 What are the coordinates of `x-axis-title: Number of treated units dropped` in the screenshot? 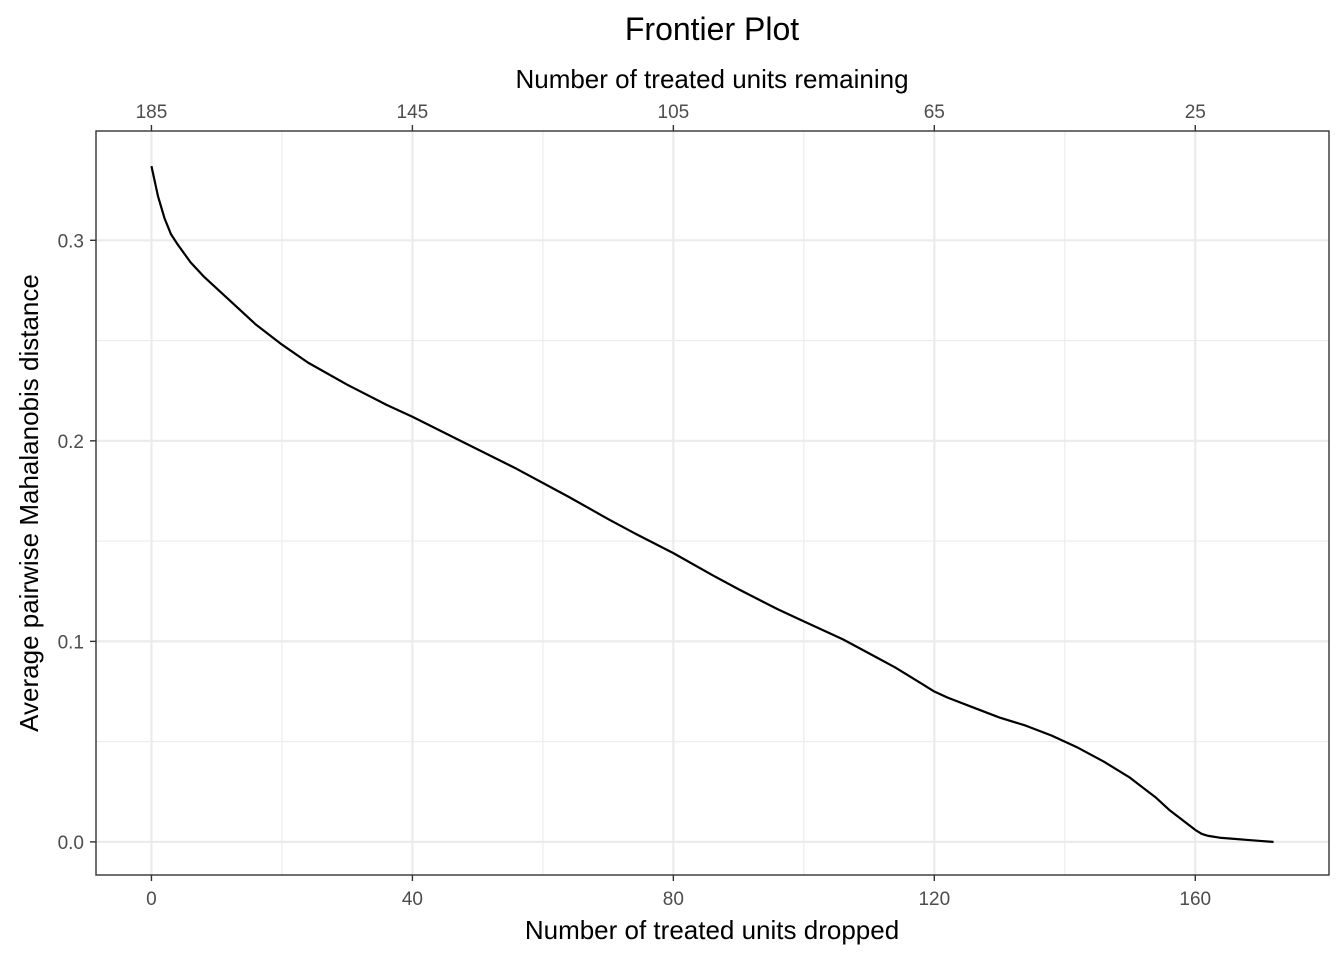 It's located at (712, 930).